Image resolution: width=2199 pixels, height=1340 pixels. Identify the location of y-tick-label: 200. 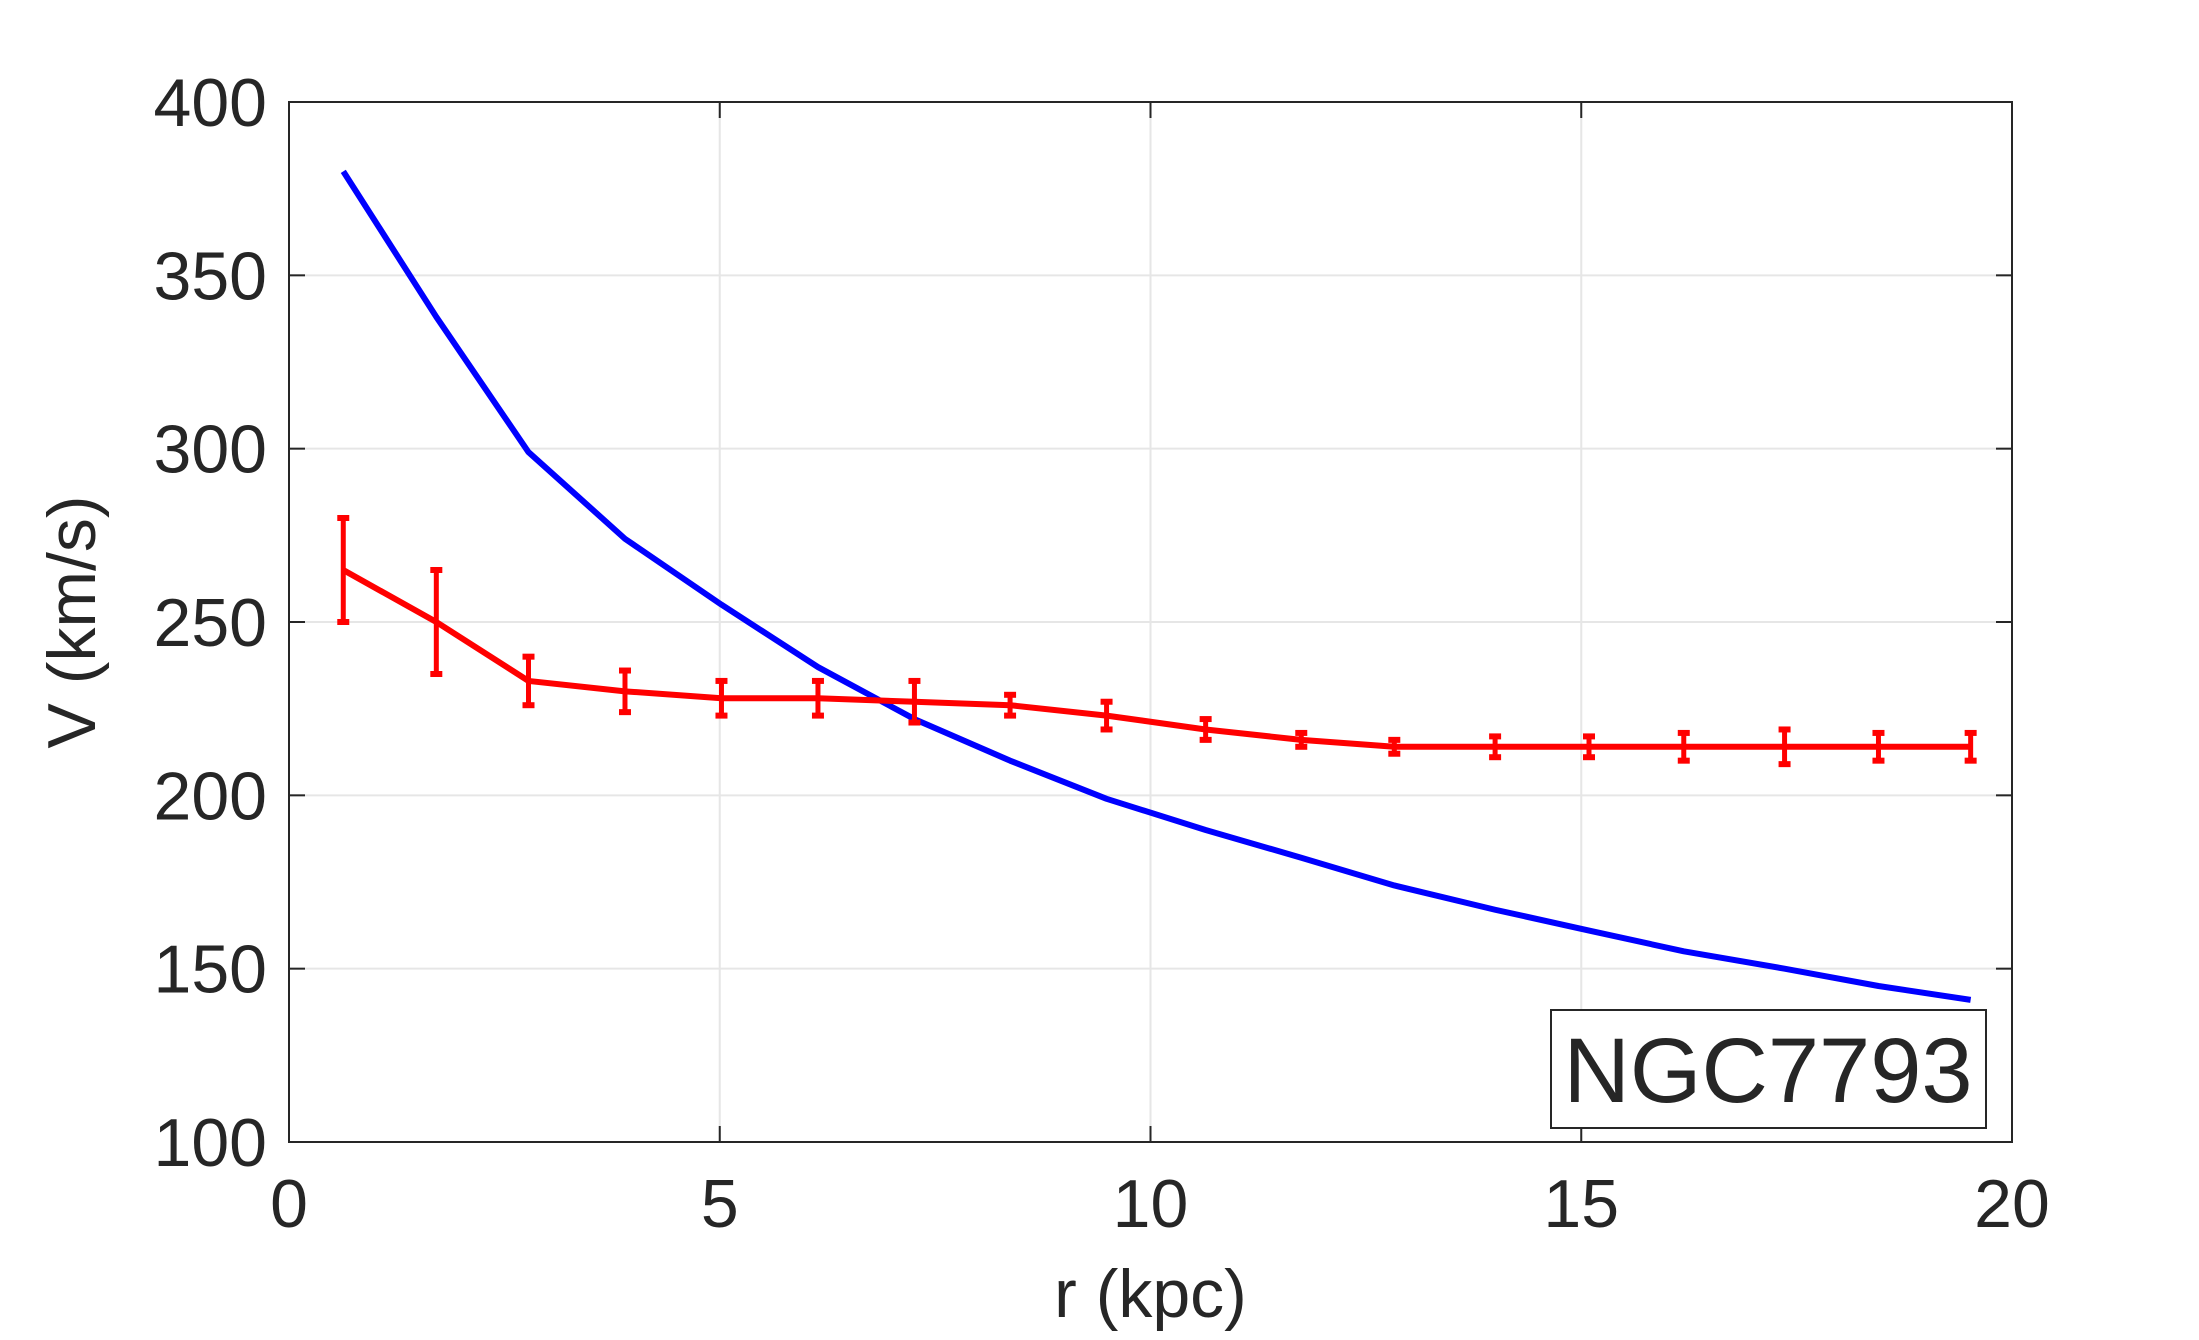
(210, 796).